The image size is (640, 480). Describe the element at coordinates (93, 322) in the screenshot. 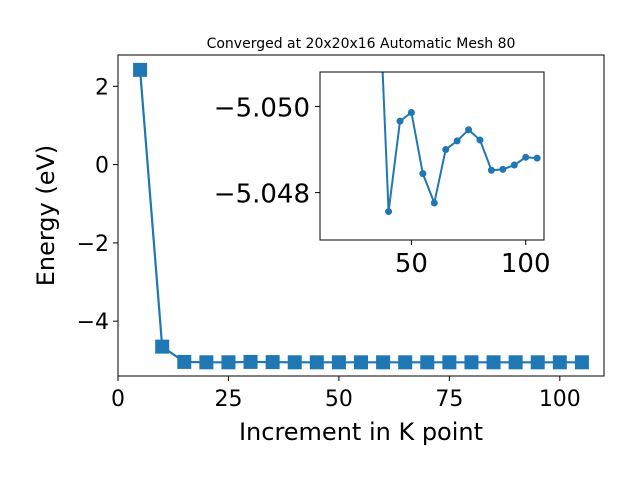

I see `y-tick-label: −4` at that location.